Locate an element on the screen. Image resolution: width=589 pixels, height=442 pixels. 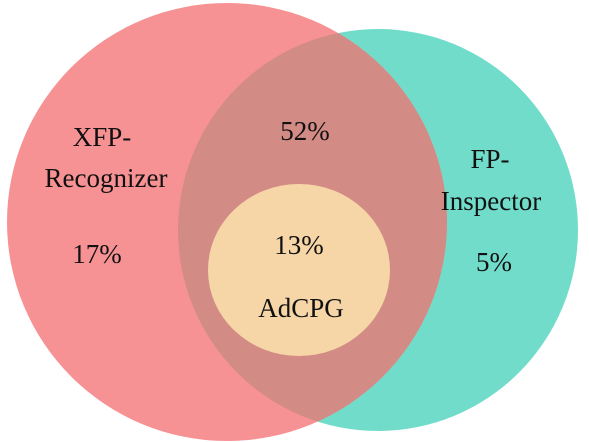
set-value: 5% is located at coordinates (494, 262).